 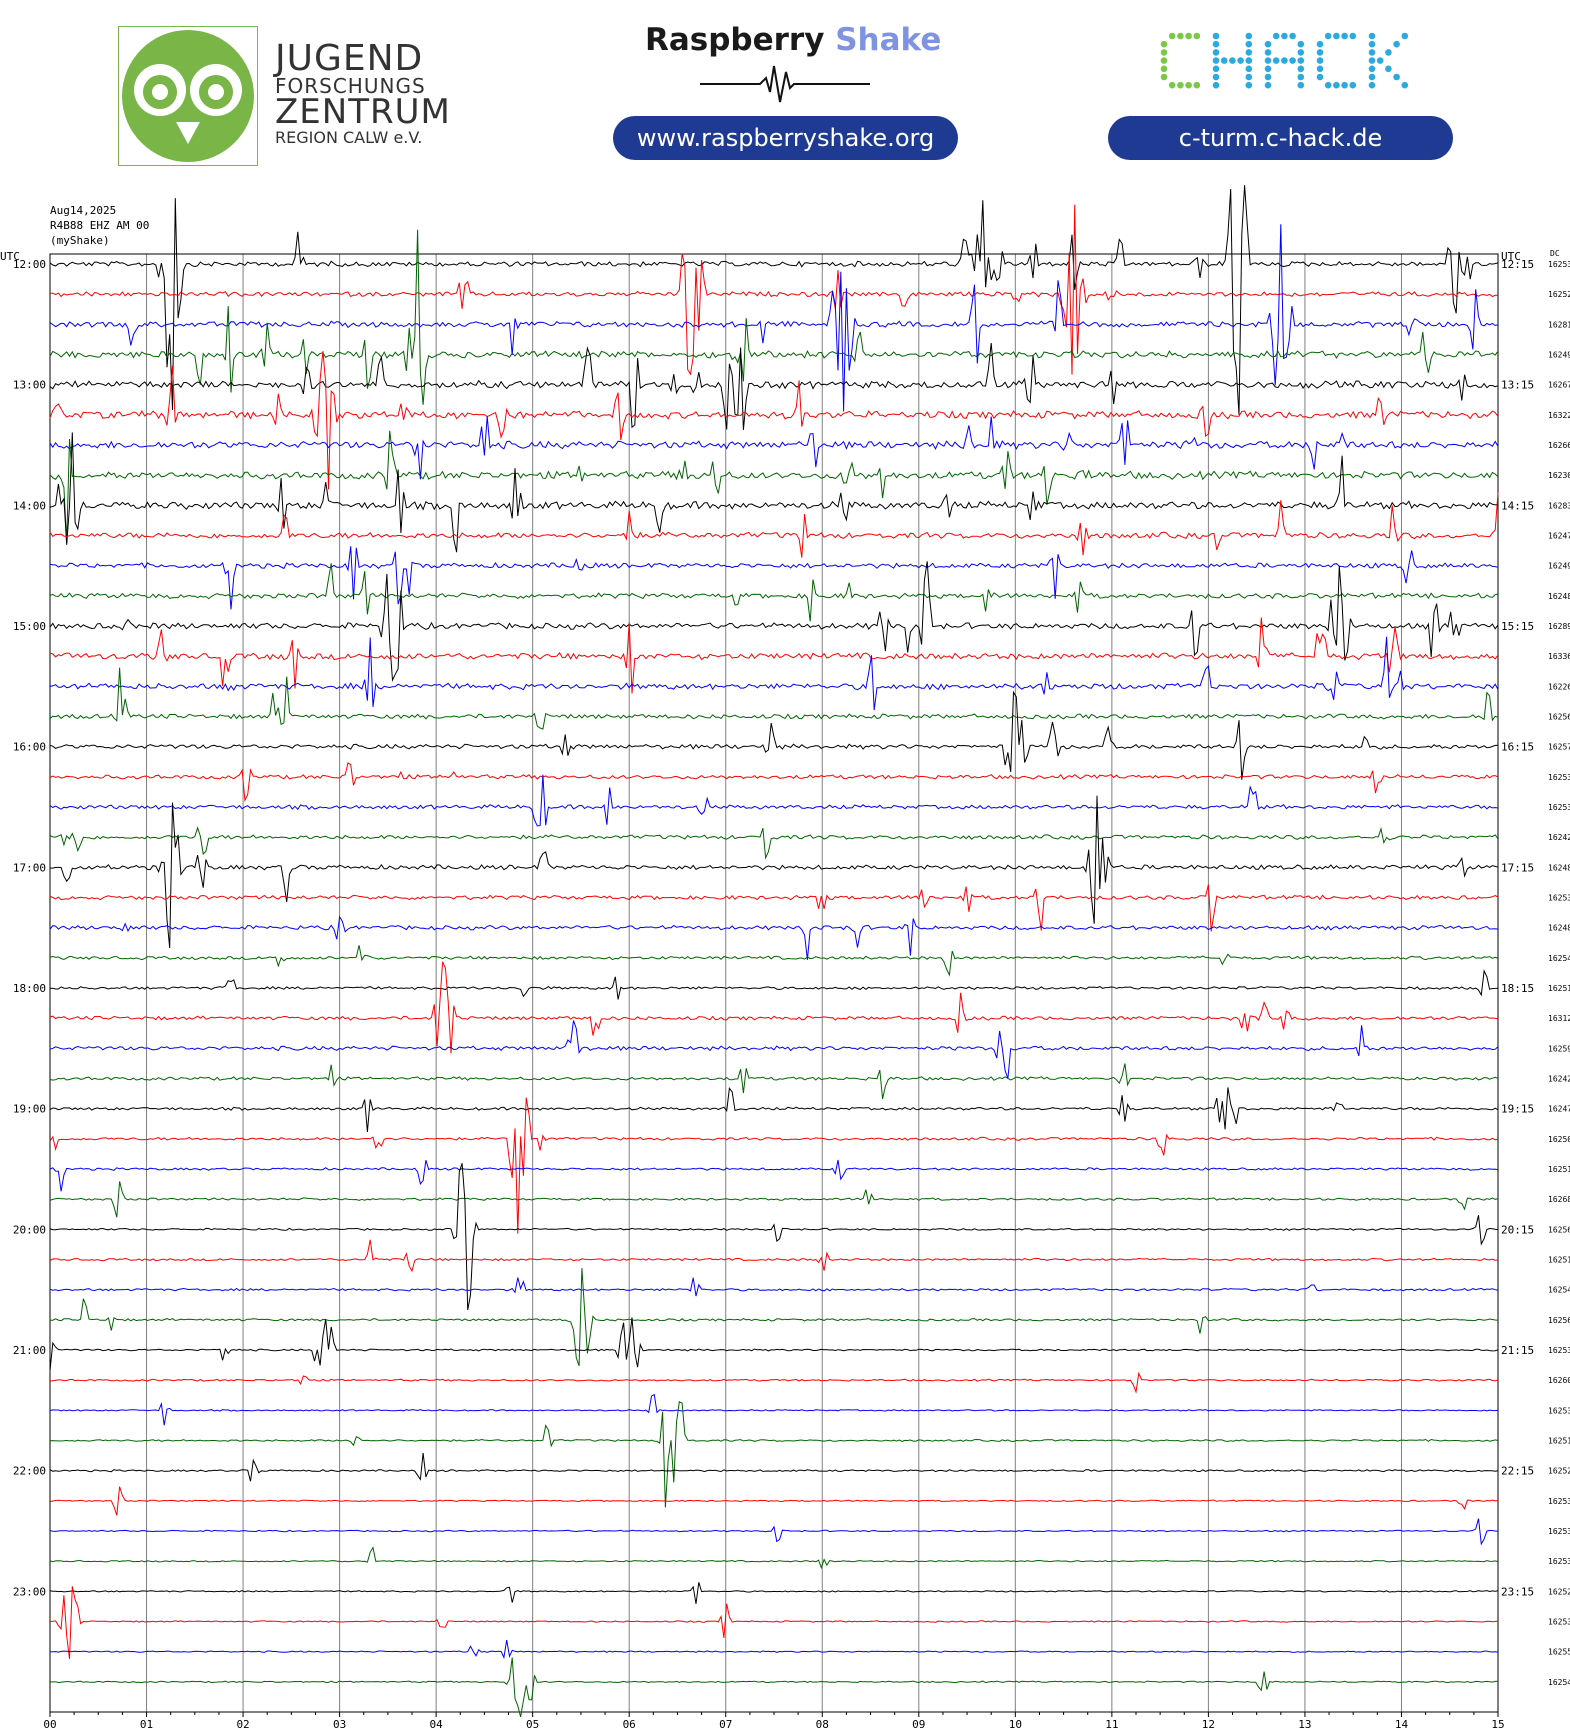 I want to click on dc-value: 16226, so click(x=1559, y=686).